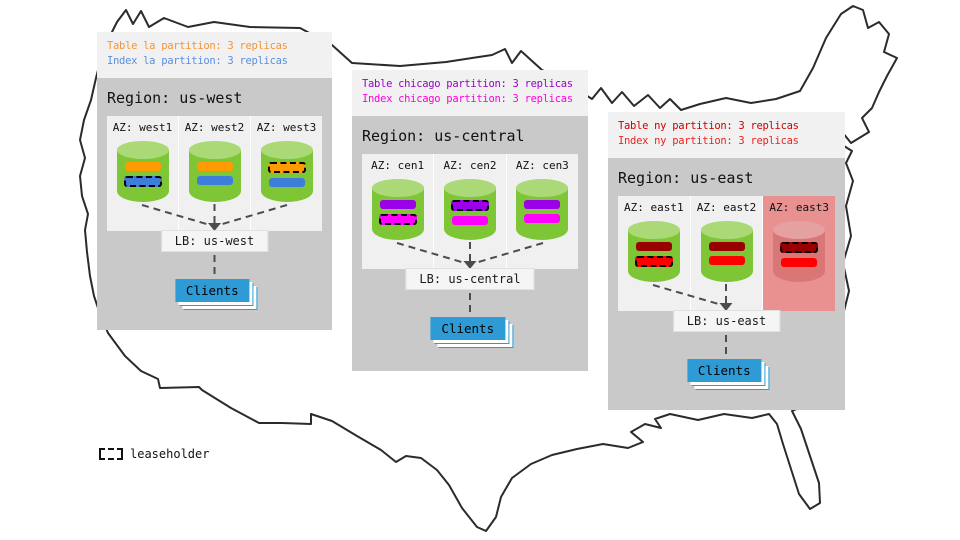 The width and height of the screenshot is (960, 540). What do you see at coordinates (197, 61) in the screenshot?
I see `callout-index-partition: Index la partition: 3 replicas` at bounding box center [197, 61].